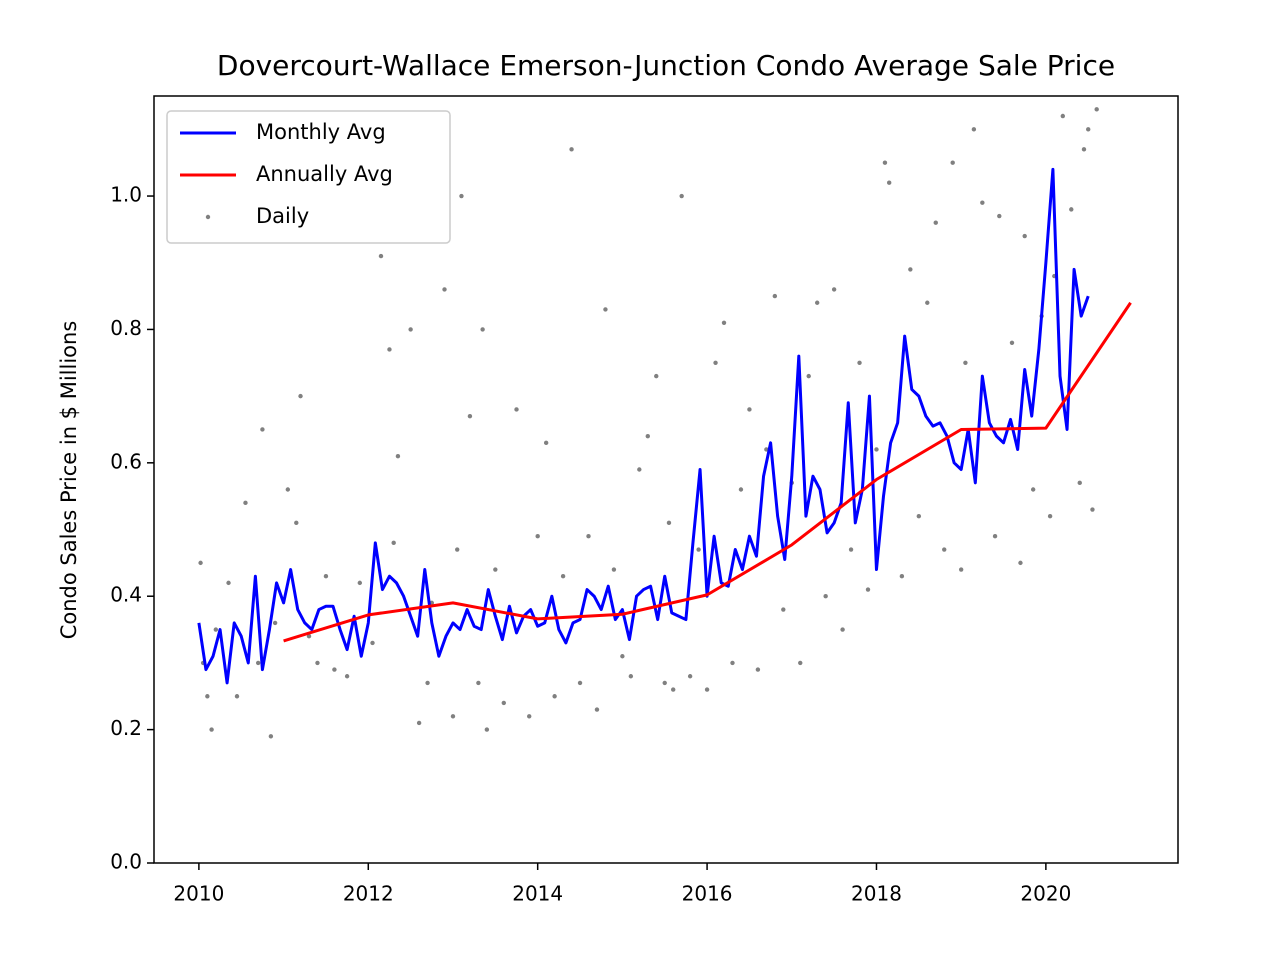  What do you see at coordinates (126, 328) in the screenshot?
I see `y-tick-label: 0.8` at bounding box center [126, 328].